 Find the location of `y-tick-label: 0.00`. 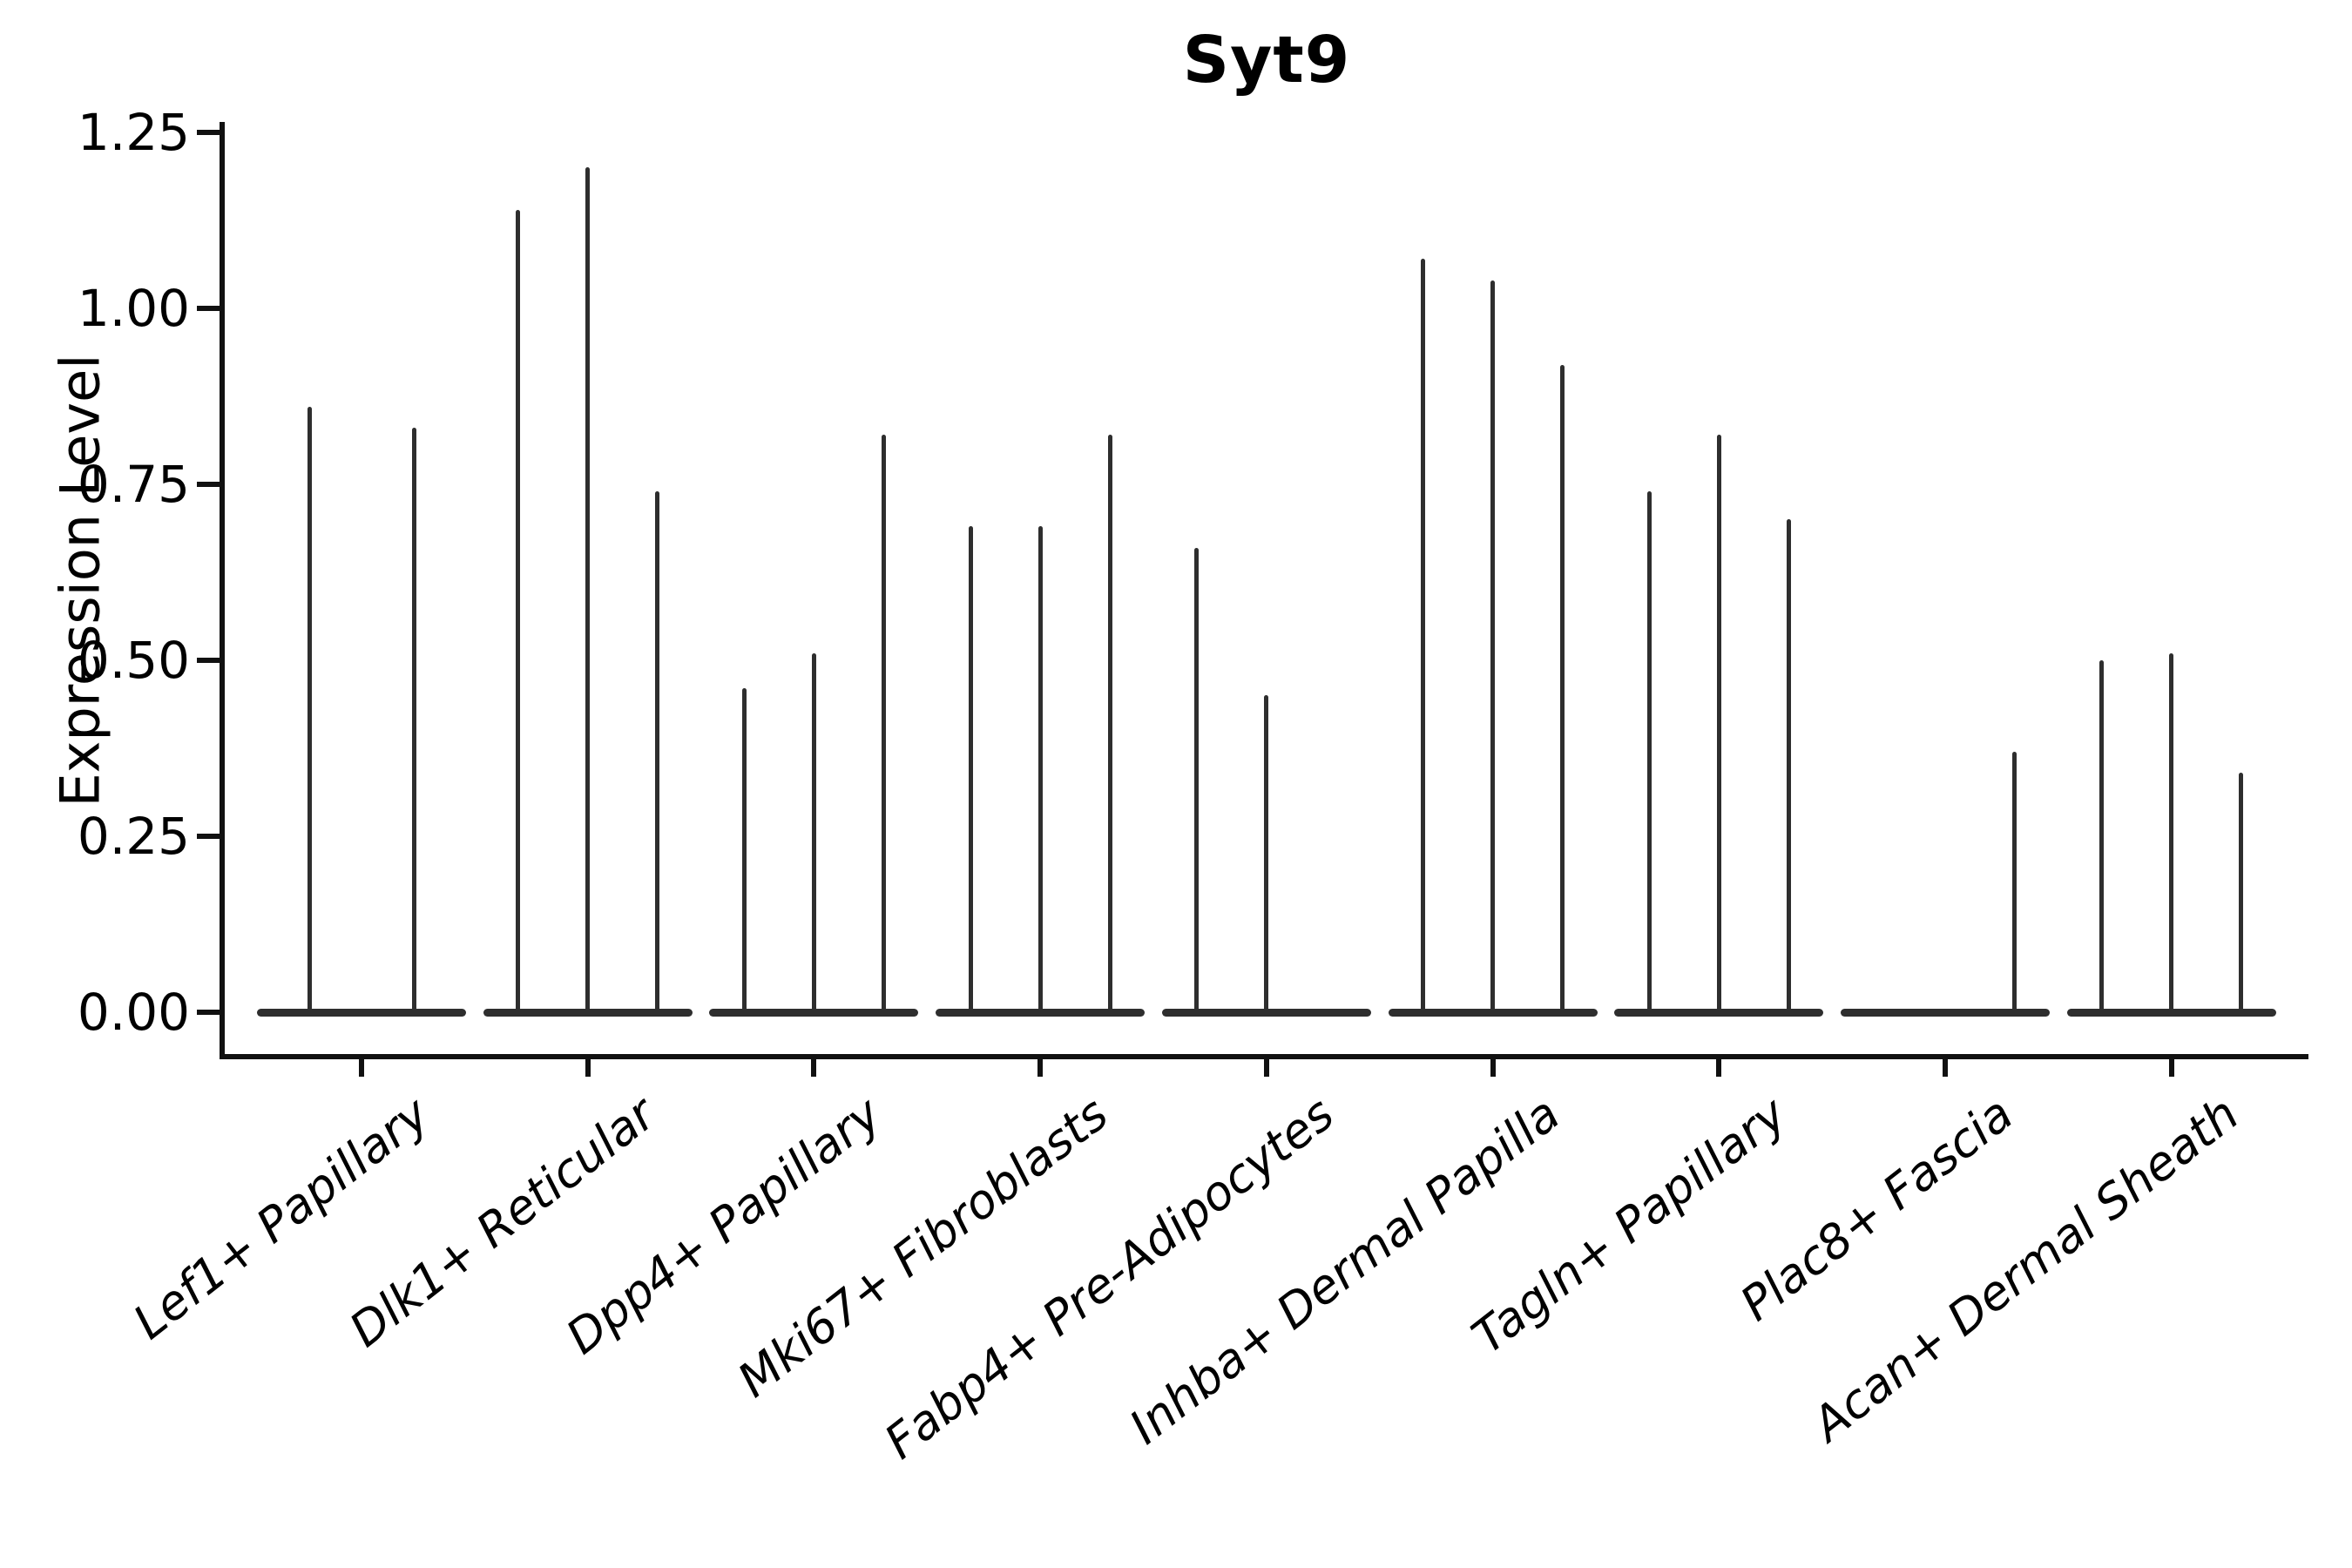

y-tick-label: 0.00 is located at coordinates (134, 1013).